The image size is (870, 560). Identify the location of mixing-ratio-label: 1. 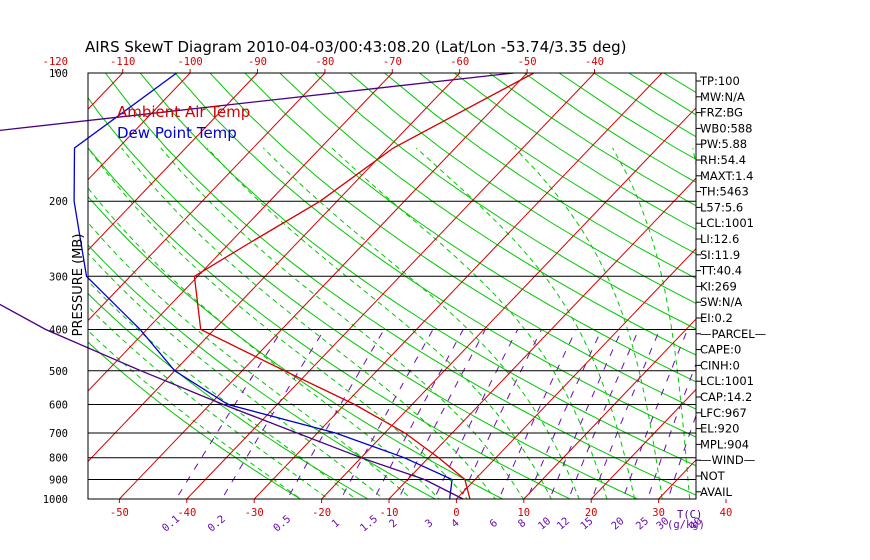
(335, 523).